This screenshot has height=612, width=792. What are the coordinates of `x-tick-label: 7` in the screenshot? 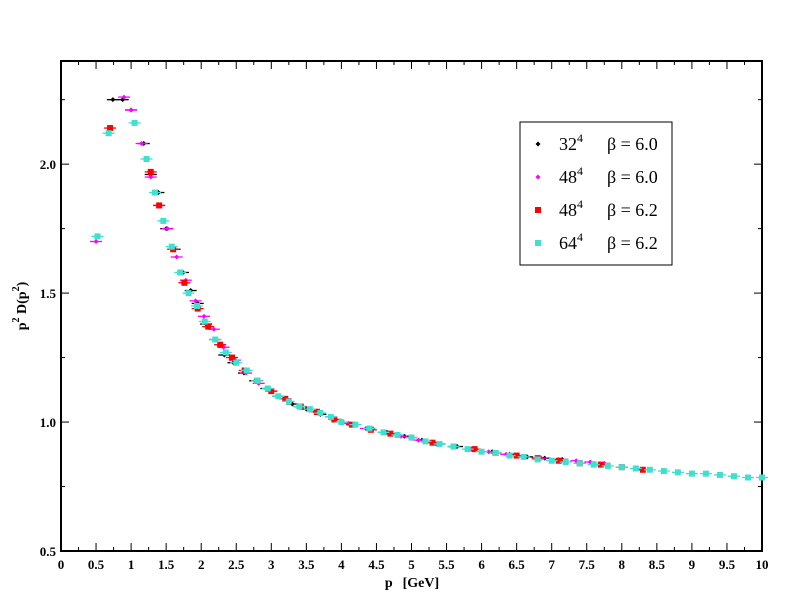 It's located at (551, 564).